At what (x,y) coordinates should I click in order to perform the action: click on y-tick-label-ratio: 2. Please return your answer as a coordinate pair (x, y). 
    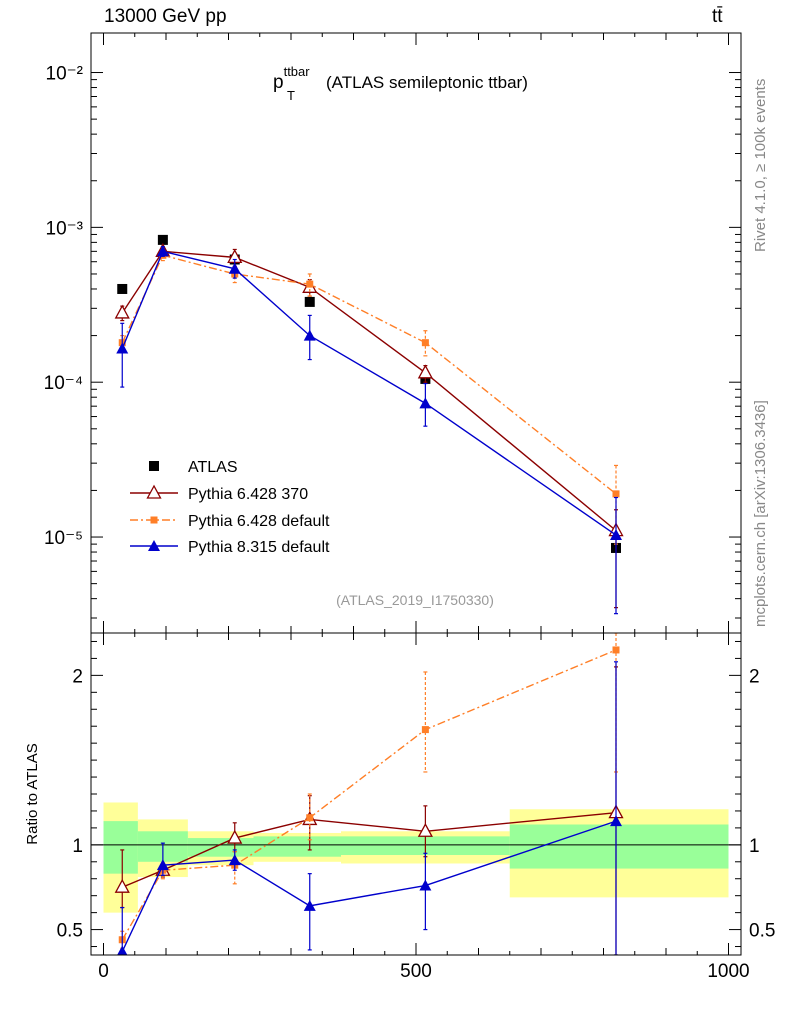
    Looking at the image, I should click on (77, 676).